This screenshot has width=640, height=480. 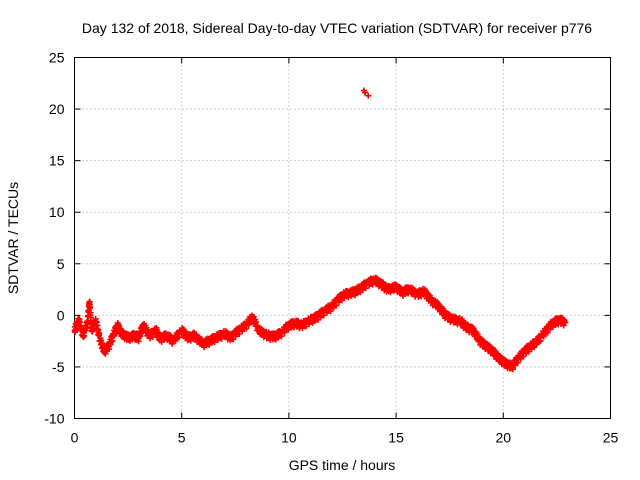 What do you see at coordinates (396, 438) in the screenshot?
I see `x-tick-label: 15` at bounding box center [396, 438].